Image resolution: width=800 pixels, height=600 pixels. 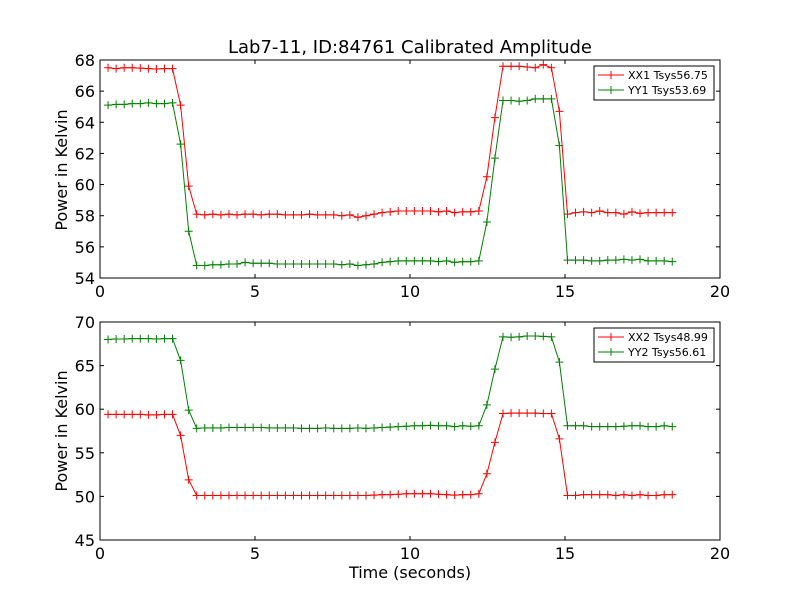 I want to click on top-y-tick-label: 56, so click(x=85, y=247).